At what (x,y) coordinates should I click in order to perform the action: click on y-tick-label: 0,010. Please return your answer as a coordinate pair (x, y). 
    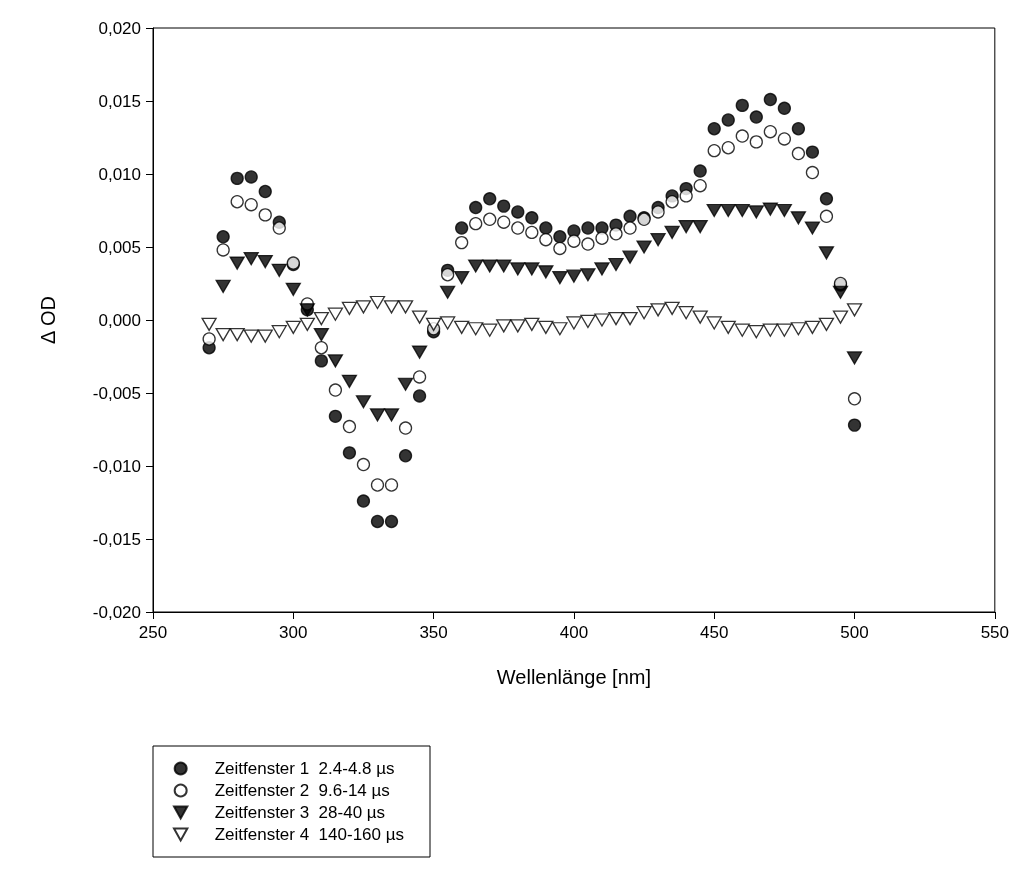
    Looking at the image, I should click on (119, 174).